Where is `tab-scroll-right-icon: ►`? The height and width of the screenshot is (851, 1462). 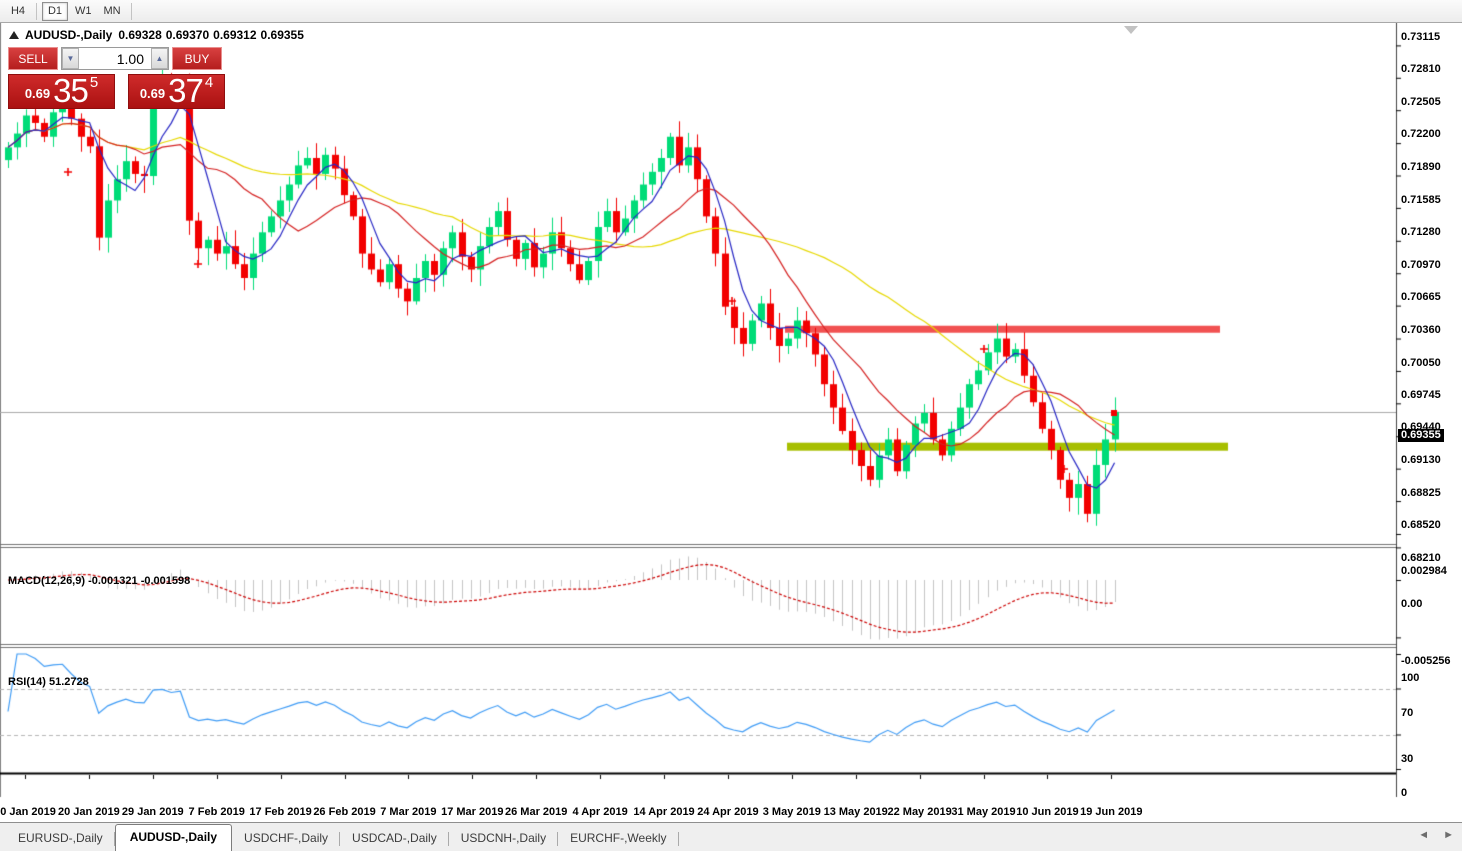 tab-scroll-right-icon: ► is located at coordinates (1448, 835).